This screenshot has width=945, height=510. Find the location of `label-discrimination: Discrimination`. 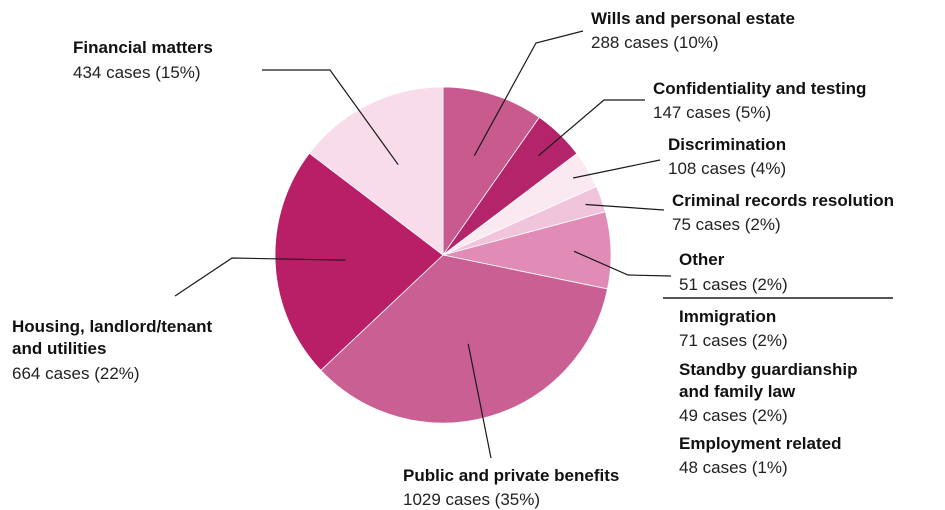

label-discrimination: Discrimination is located at coordinates (727, 144).